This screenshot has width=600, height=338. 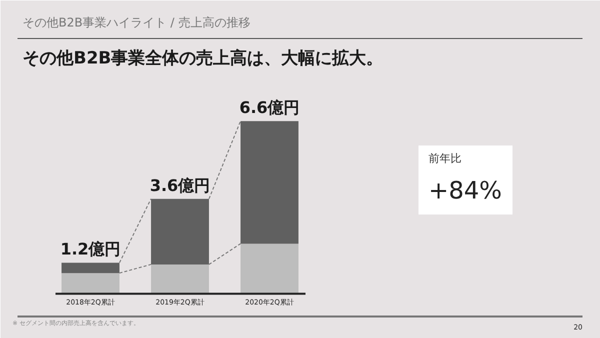 What do you see at coordinates (90, 249) in the screenshot?
I see `annotation: 1.2億円` at bounding box center [90, 249].